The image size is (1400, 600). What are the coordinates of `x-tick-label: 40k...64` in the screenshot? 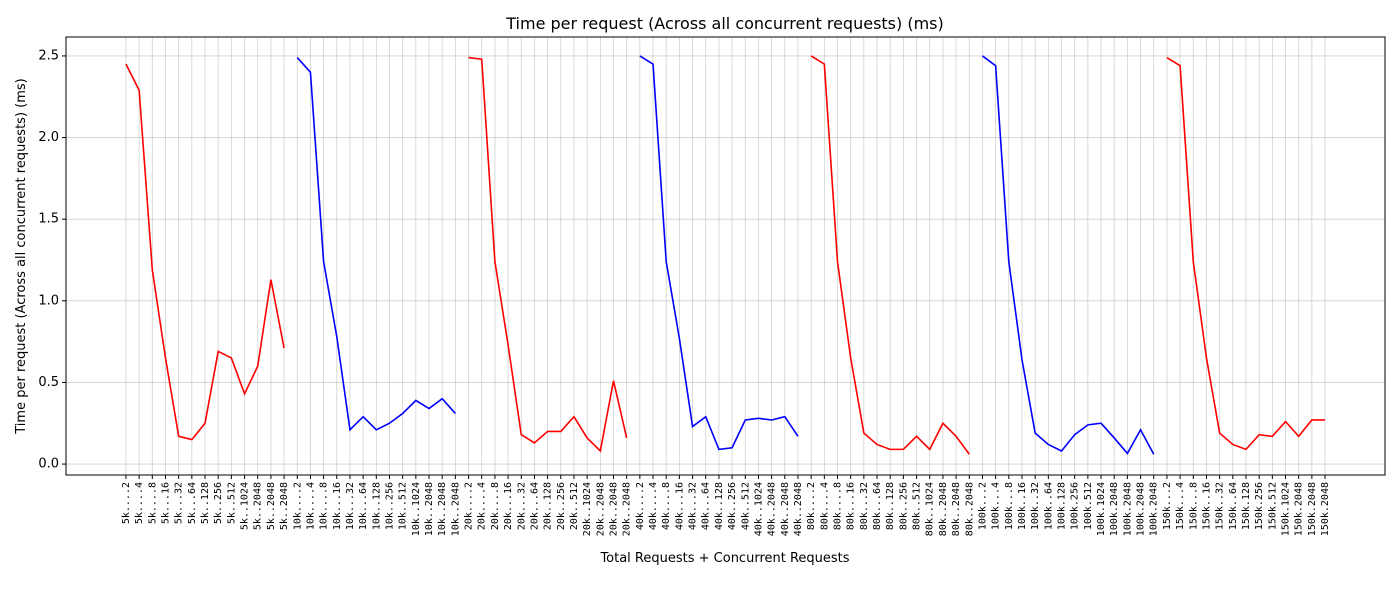 It's located at (706, 506).